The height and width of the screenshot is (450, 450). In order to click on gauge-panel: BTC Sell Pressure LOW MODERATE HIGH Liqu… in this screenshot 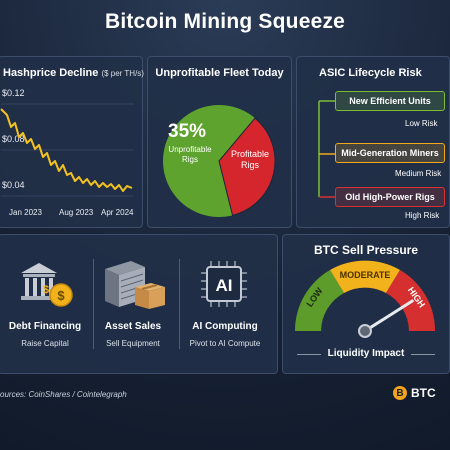, I will do `click(366, 304)`.